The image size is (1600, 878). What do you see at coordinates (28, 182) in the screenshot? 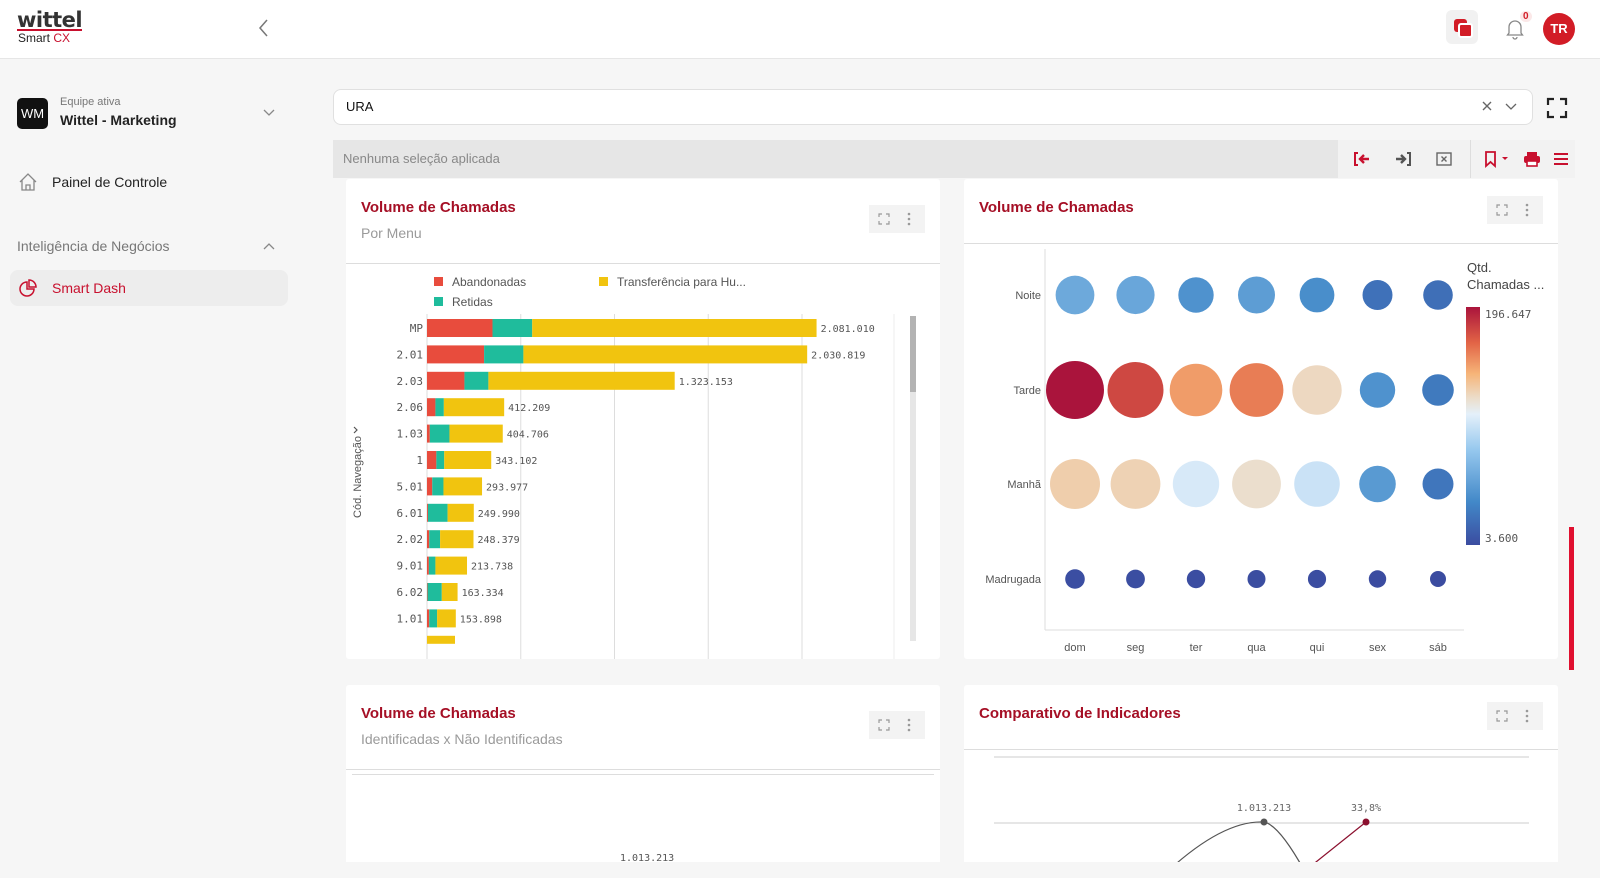
I see `home-icon` at bounding box center [28, 182].